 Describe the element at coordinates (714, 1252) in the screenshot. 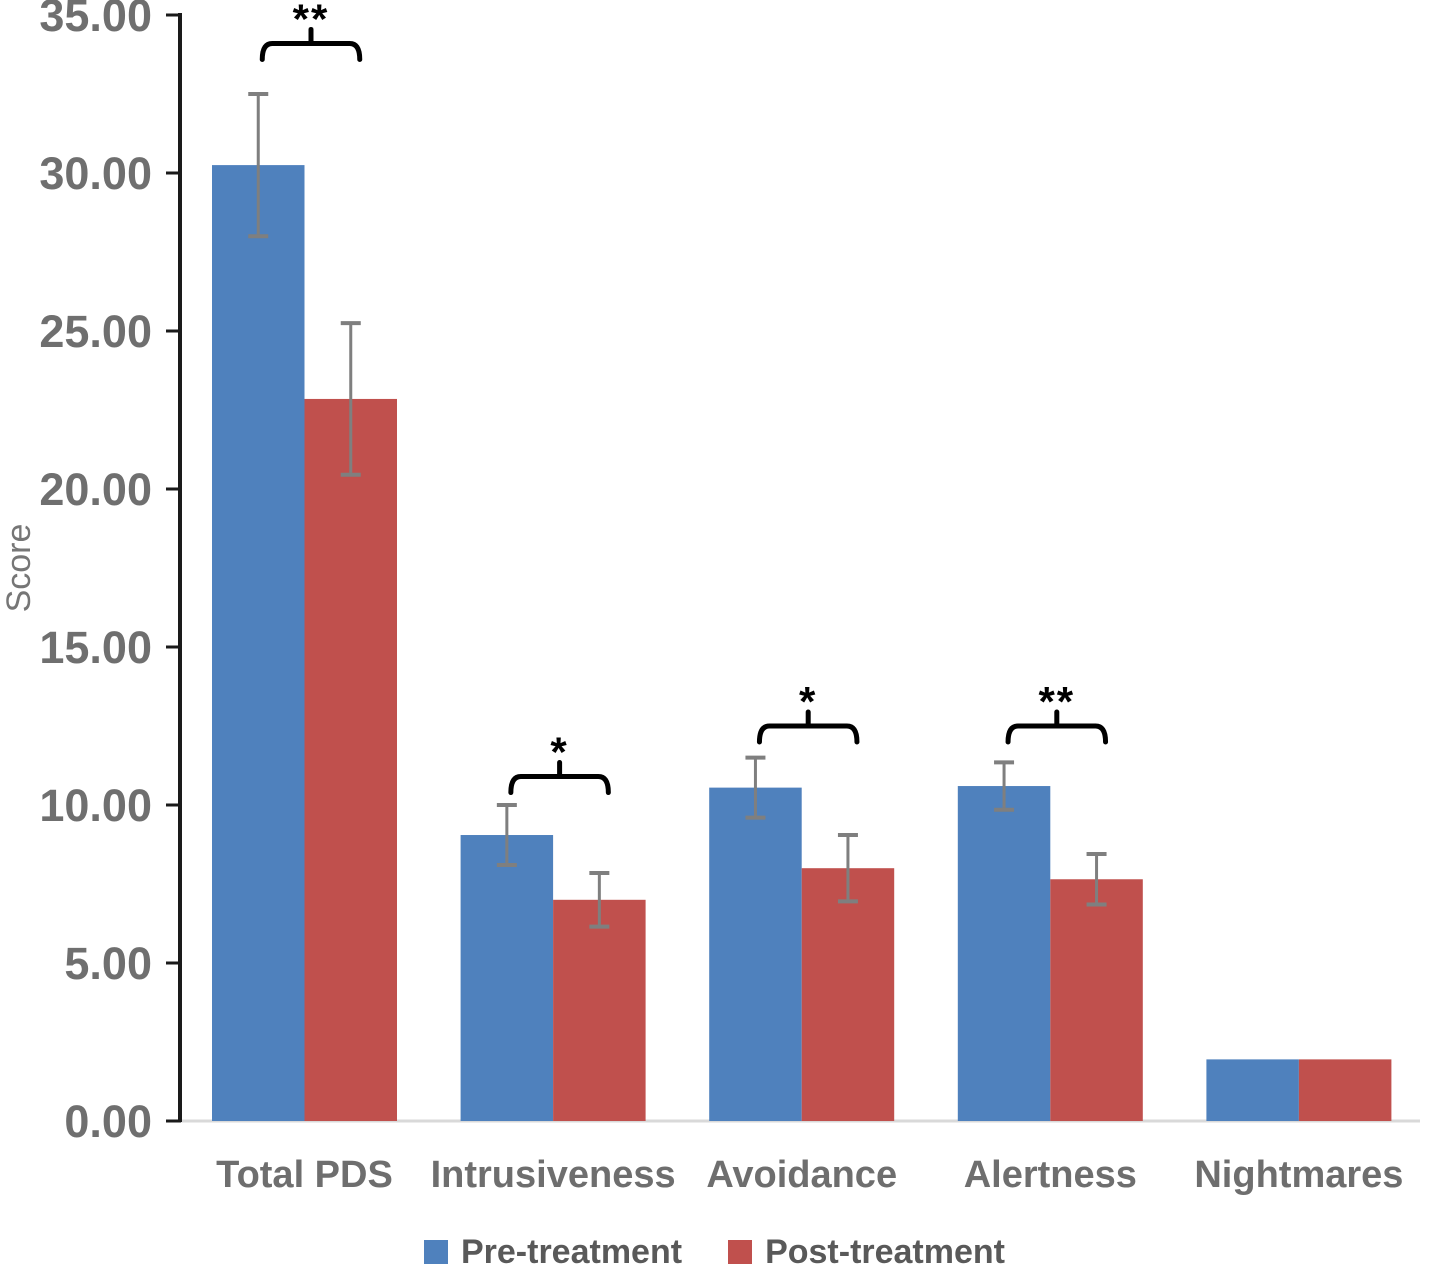

I see `chart-legend: Pre-treatment Post-treatment` at that location.